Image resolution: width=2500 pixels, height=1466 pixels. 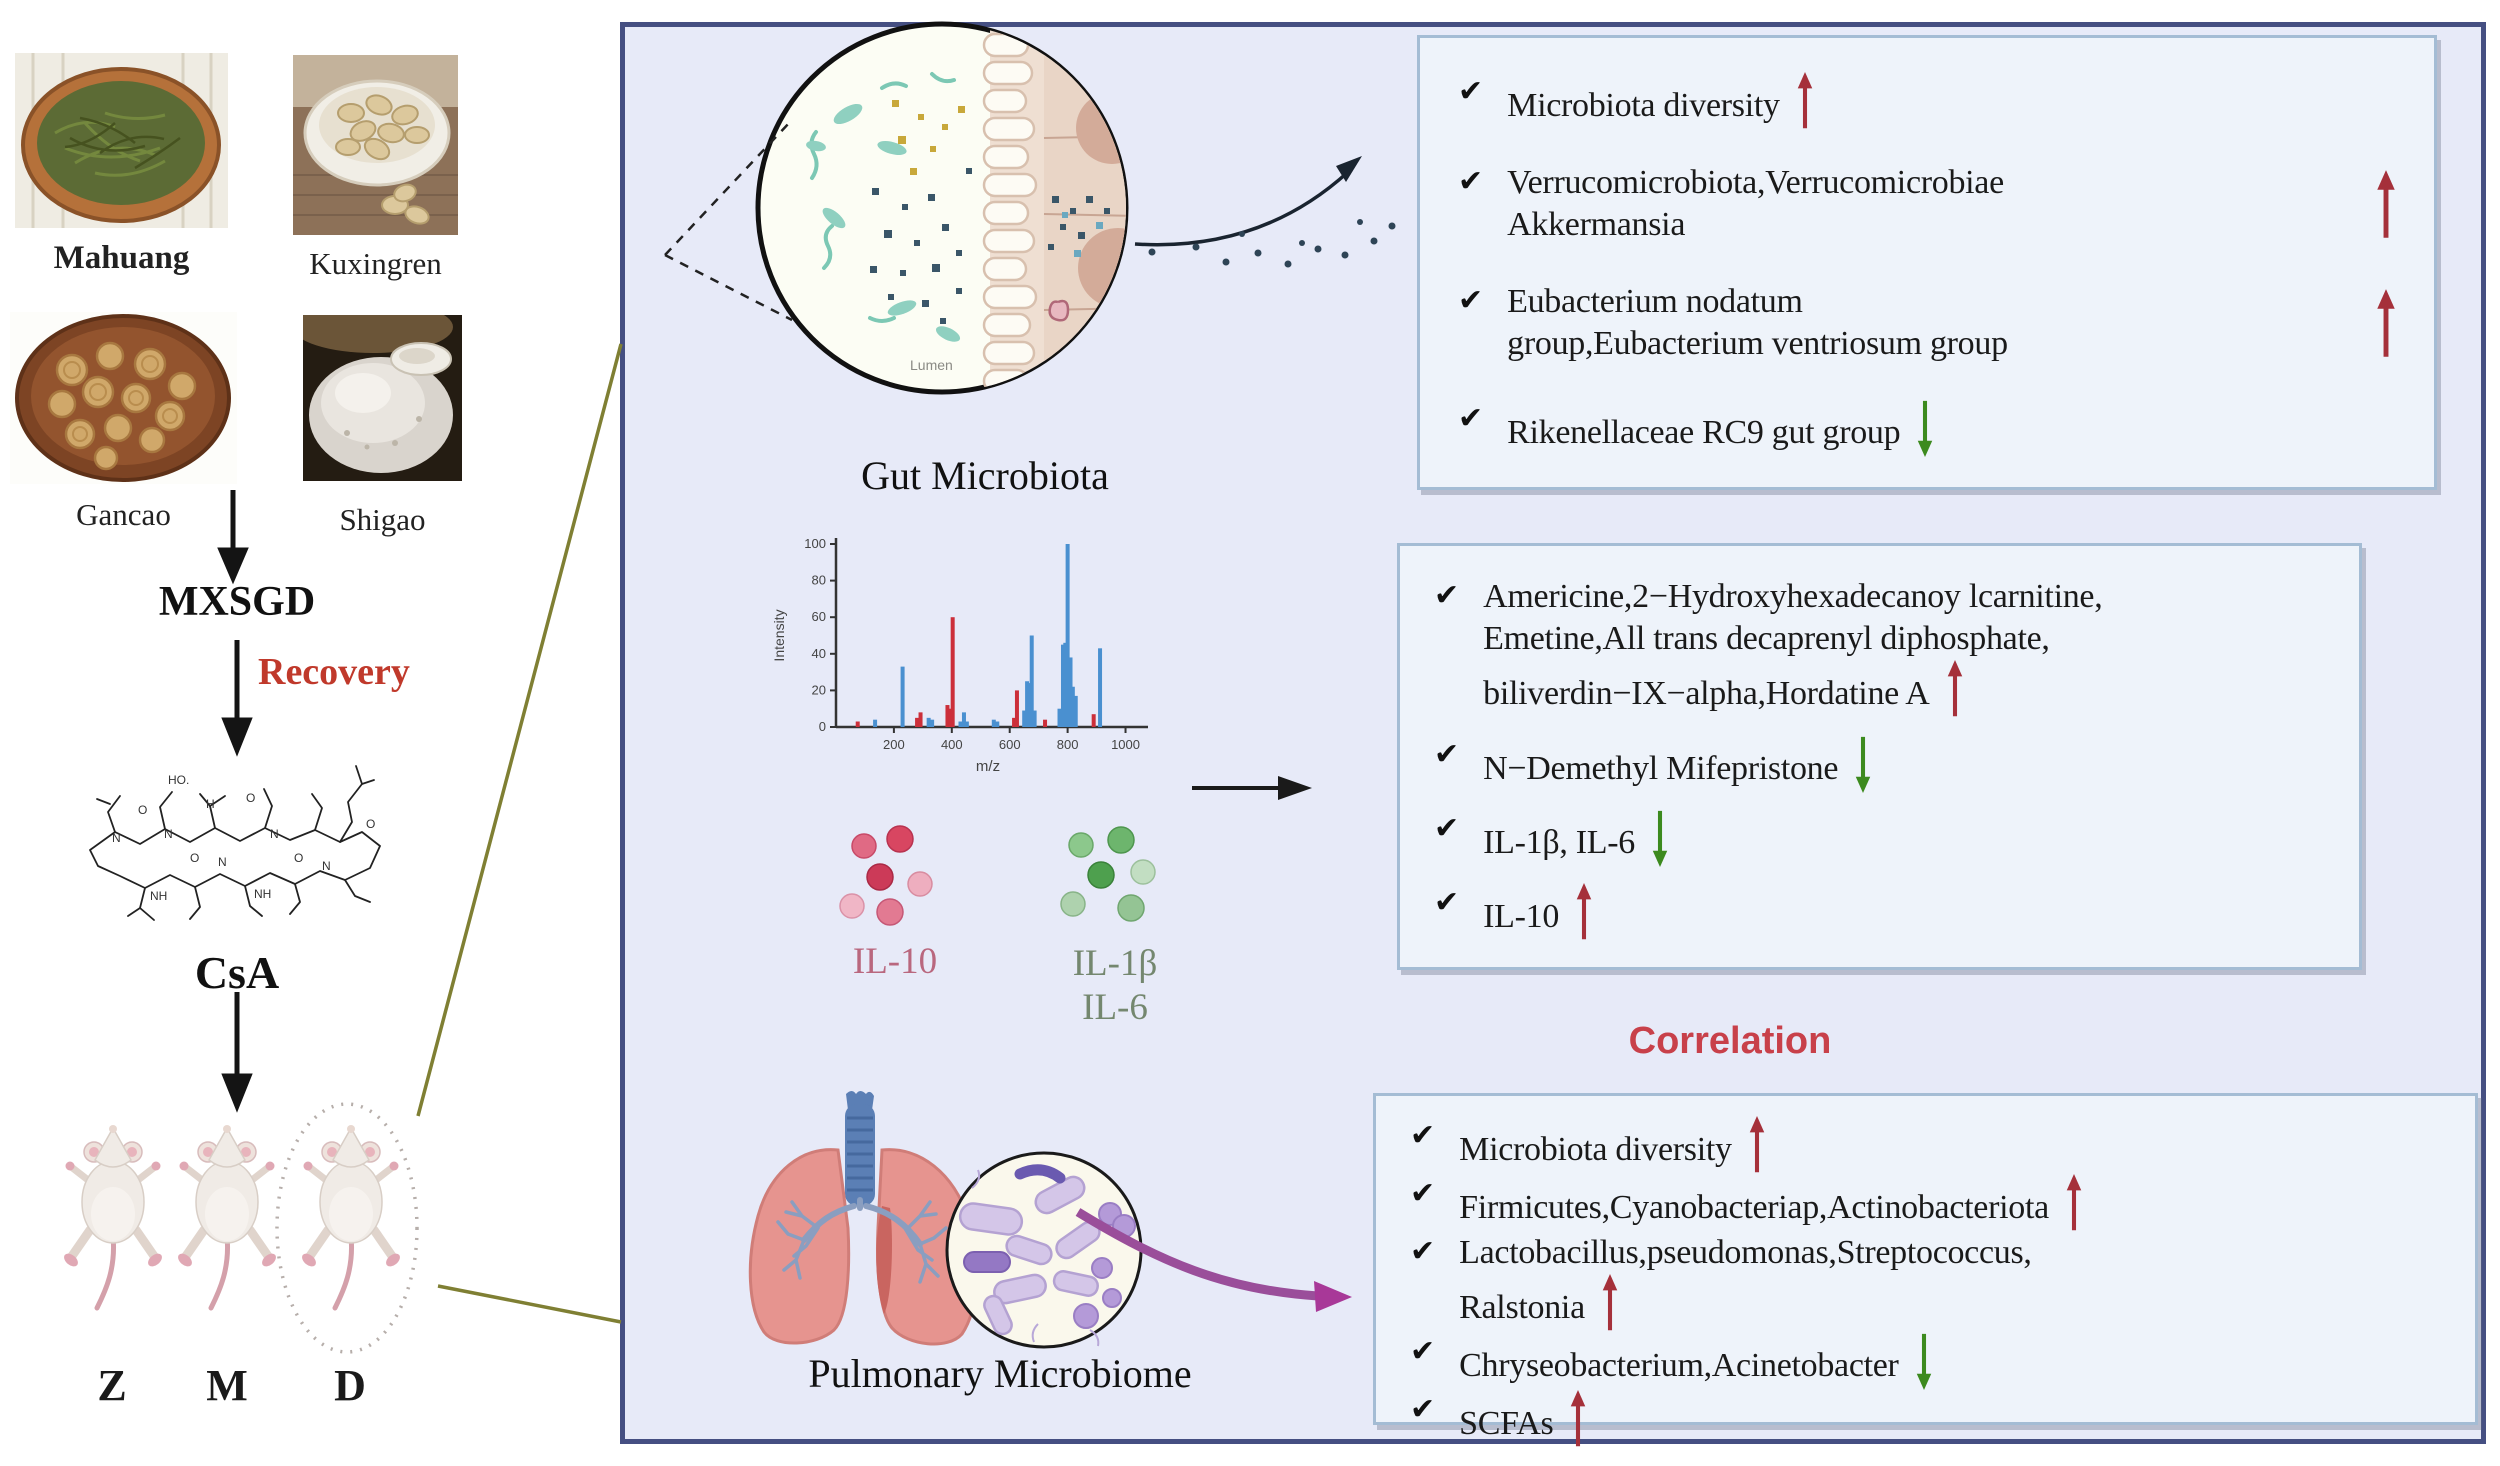 I want to click on finding-text: Rikenellaceae RC9 gut group, so click(x=1721, y=428).